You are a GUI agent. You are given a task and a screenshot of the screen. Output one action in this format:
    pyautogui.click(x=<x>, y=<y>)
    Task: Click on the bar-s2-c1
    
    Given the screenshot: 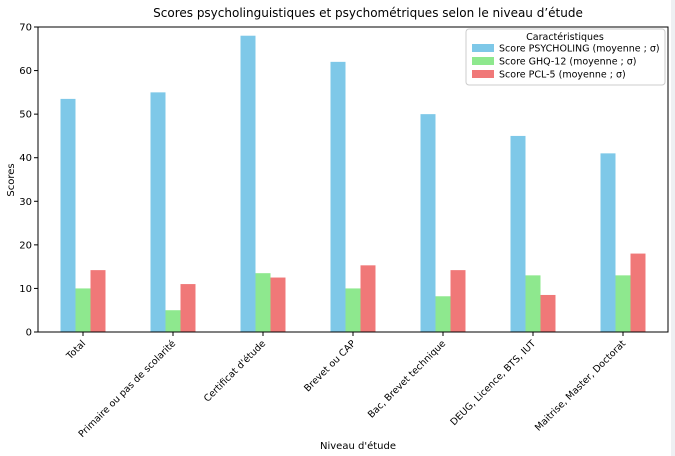 What is the action you would take?
    pyautogui.click(x=83, y=310)
    